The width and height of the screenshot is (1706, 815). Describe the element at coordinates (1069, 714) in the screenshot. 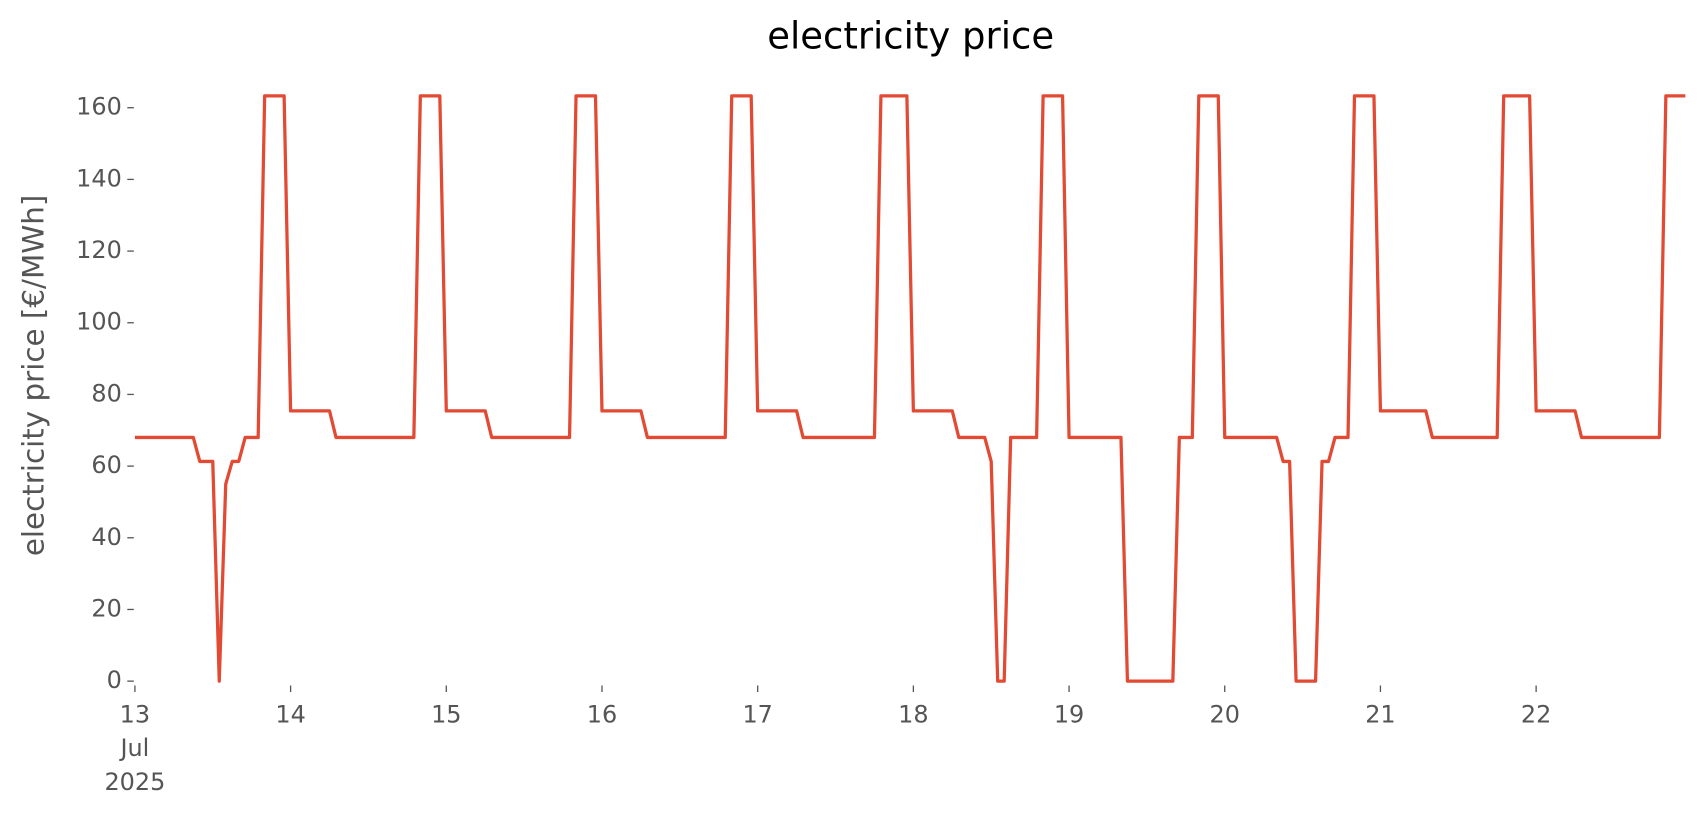

I see `x-tick-label: 19` at that location.